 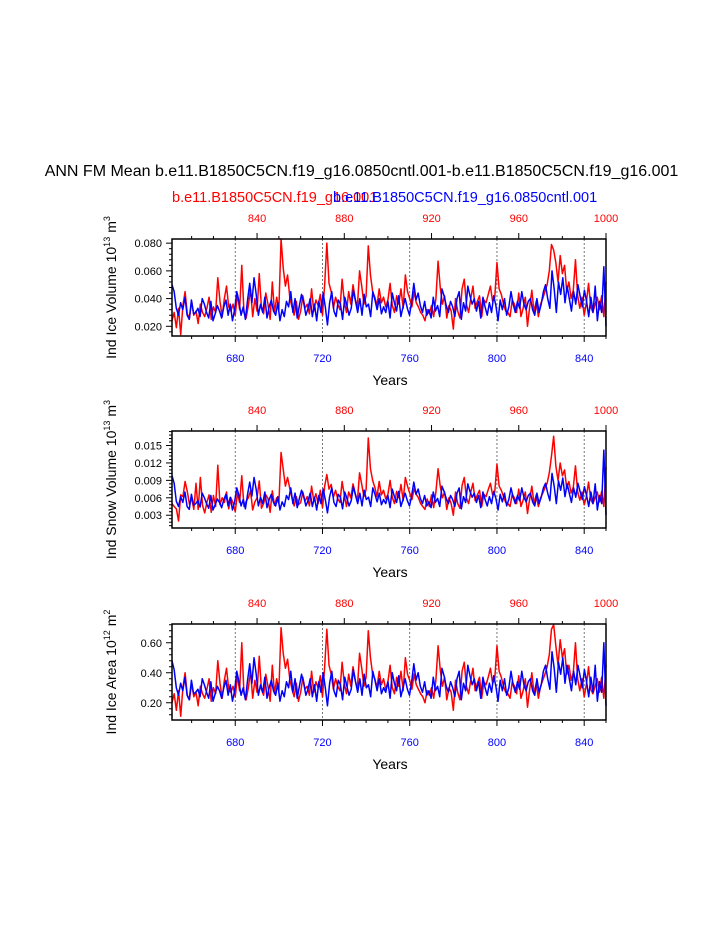 I want to click on y-tick-label: 0.080, so click(x=148, y=244).